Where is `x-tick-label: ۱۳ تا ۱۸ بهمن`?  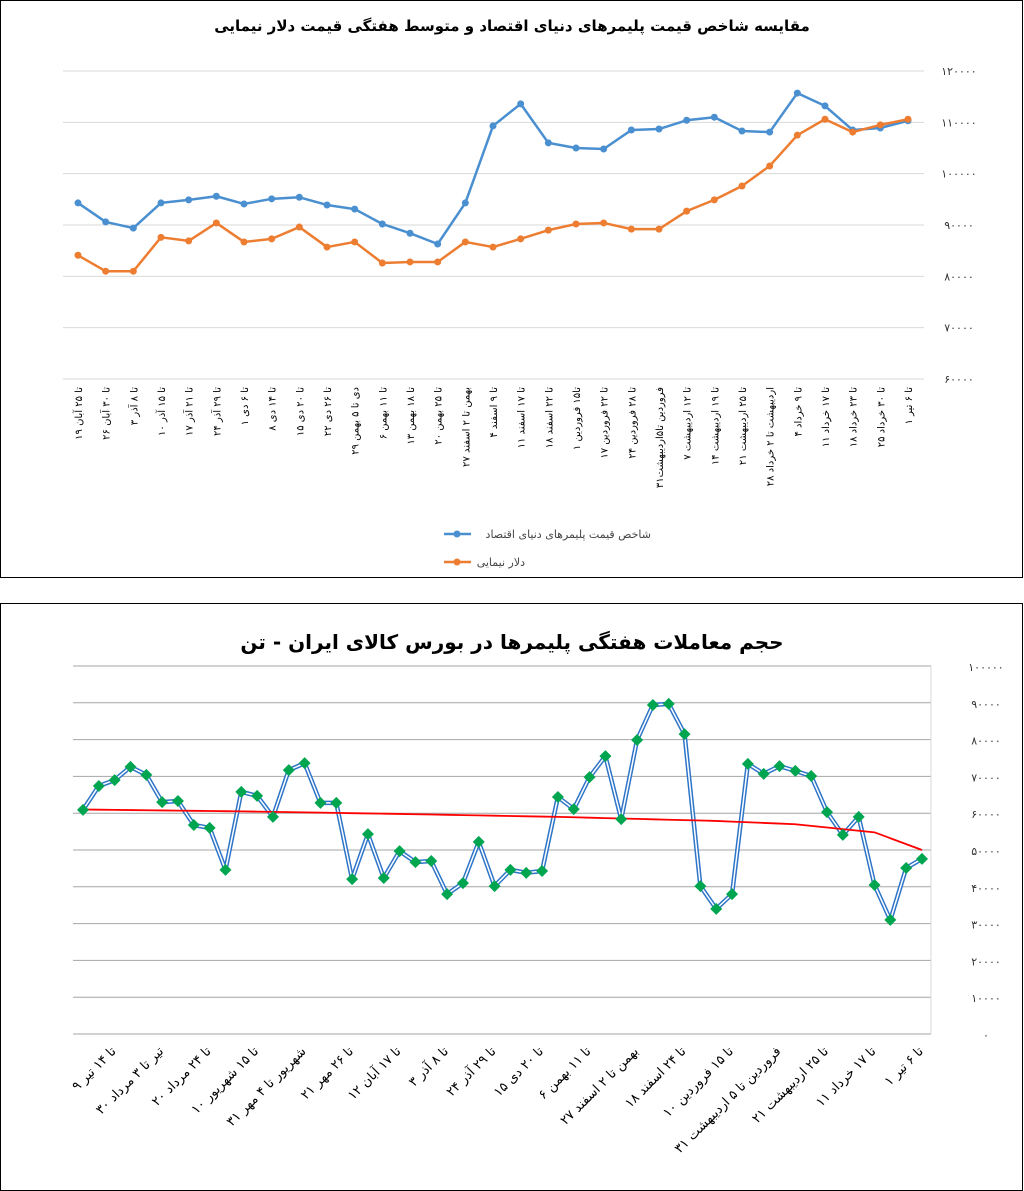
x-tick-label: ۱۳ تا ۱۸ بهمن is located at coordinates (411, 416).